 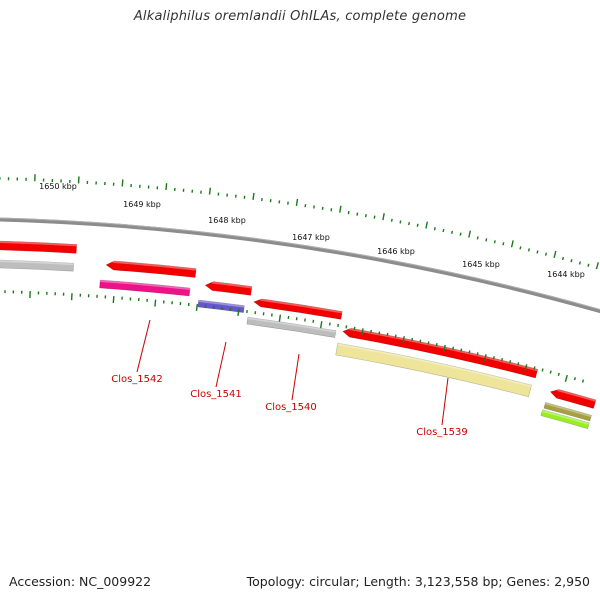 I want to click on feature-gray-0-shine, so click(x=37, y=263).